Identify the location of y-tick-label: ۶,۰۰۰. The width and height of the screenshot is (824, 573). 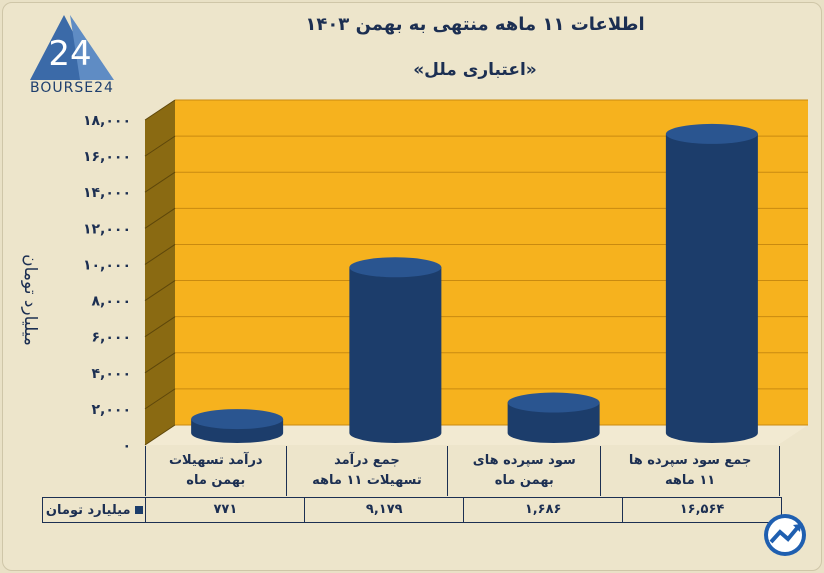
(112, 338).